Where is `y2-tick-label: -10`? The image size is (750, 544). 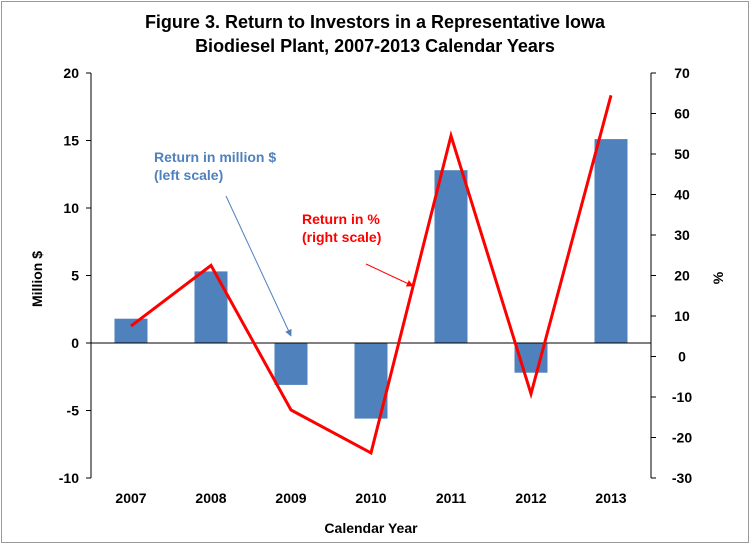
y2-tick-label: -10 is located at coordinates (682, 397).